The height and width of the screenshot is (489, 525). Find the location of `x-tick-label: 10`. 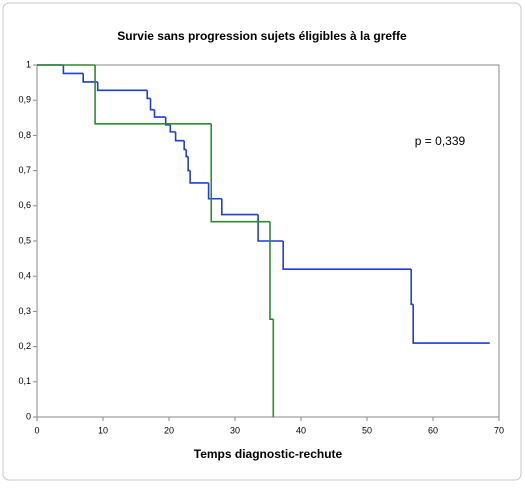

x-tick-label: 10 is located at coordinates (103, 430).